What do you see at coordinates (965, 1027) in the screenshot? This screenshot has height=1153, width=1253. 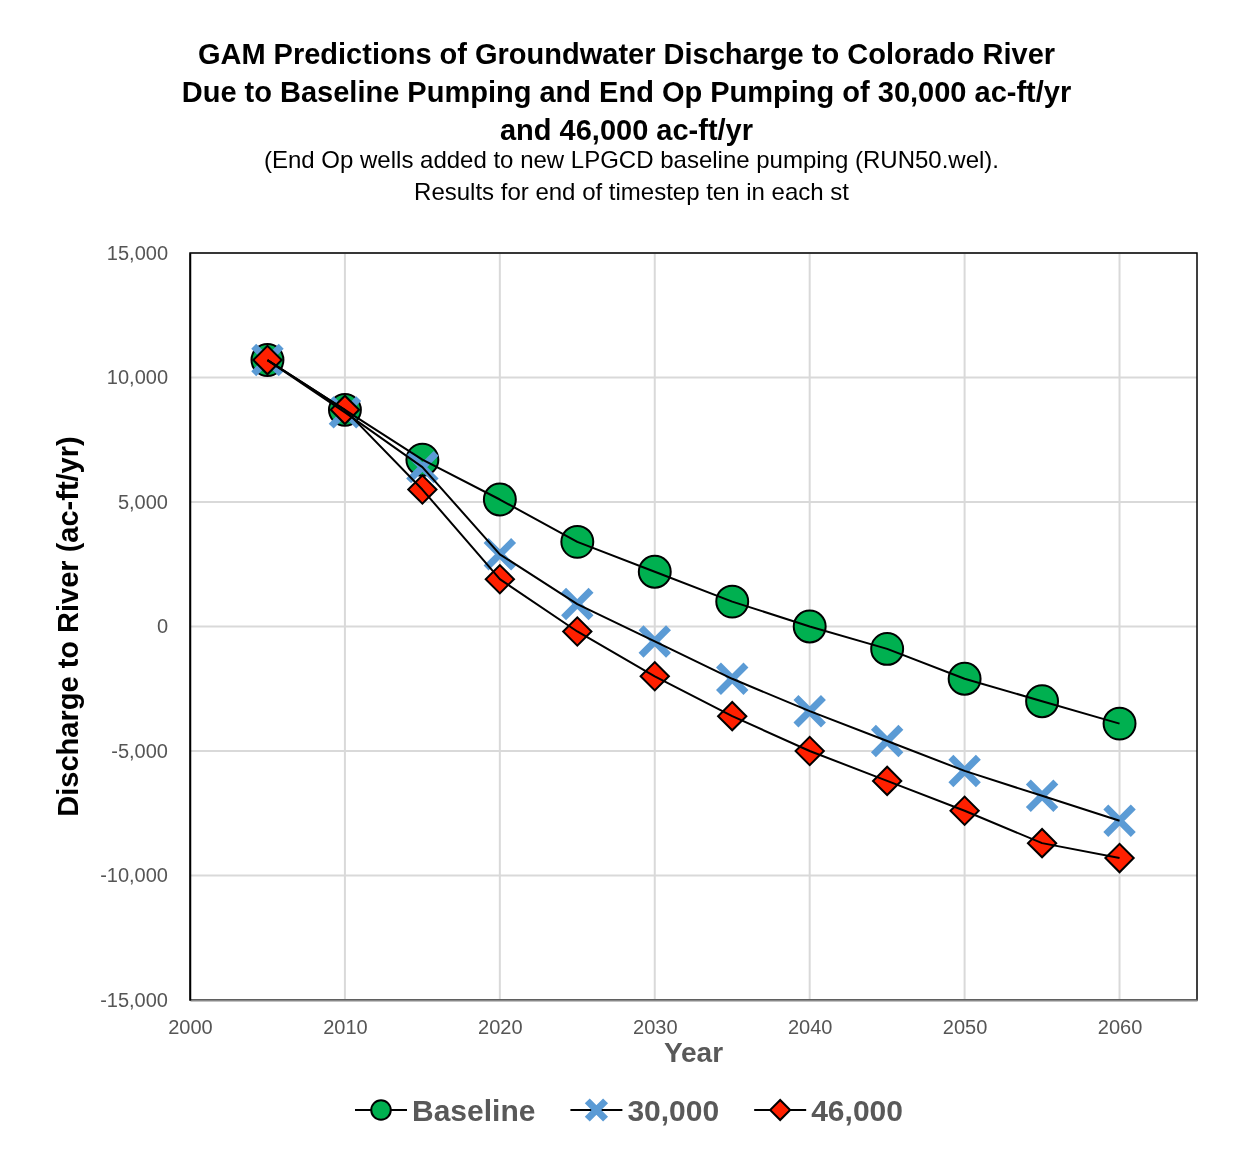 I see `x-tick-label: 2050` at bounding box center [965, 1027].